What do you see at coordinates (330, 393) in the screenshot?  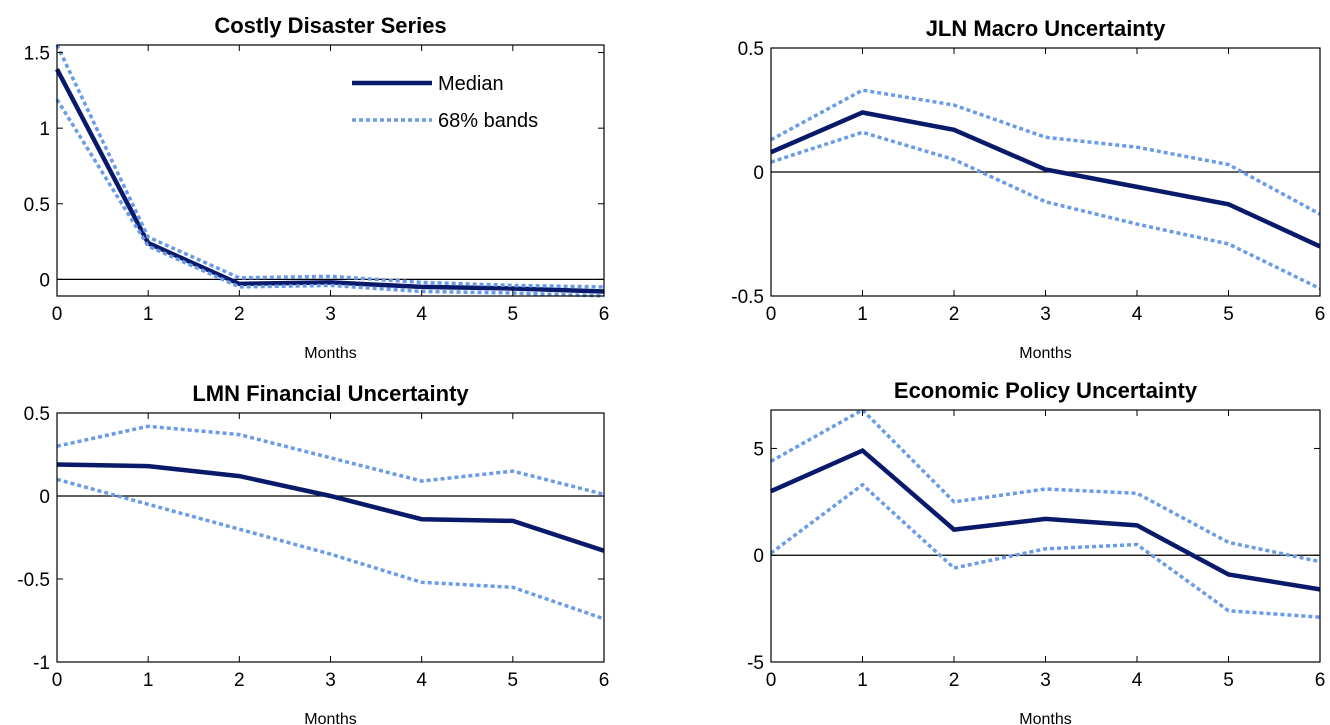 I see `chart-title: LMN Financial Uncertainty` at bounding box center [330, 393].